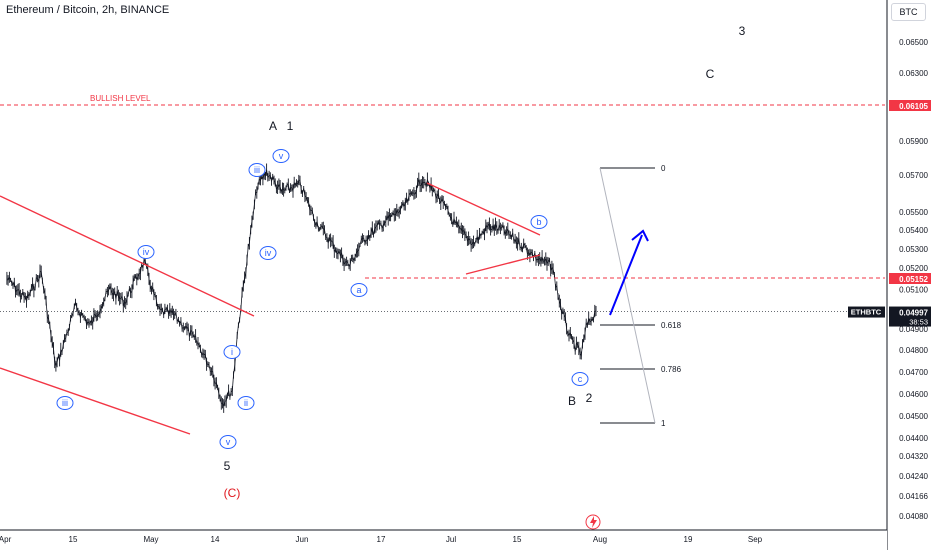  I want to click on support-price-tag, so click(910, 278).